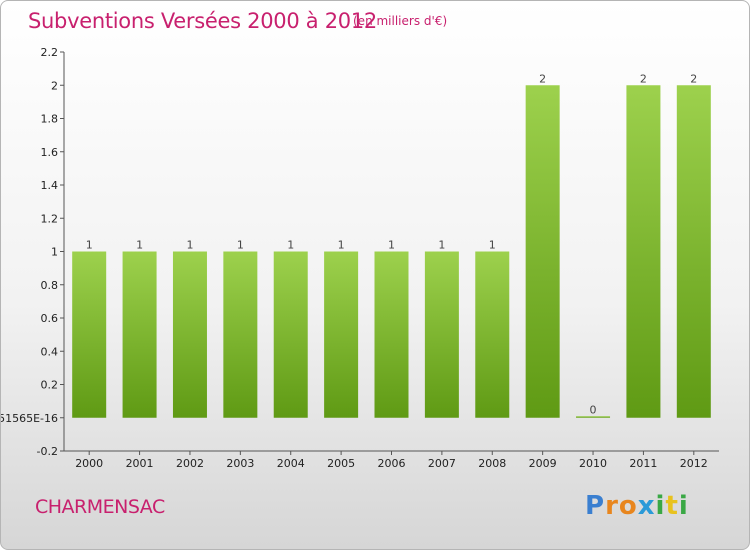 The width and height of the screenshot is (750, 550). Describe the element at coordinates (240, 463) in the screenshot. I see `x-tick-label: 2003` at that location.